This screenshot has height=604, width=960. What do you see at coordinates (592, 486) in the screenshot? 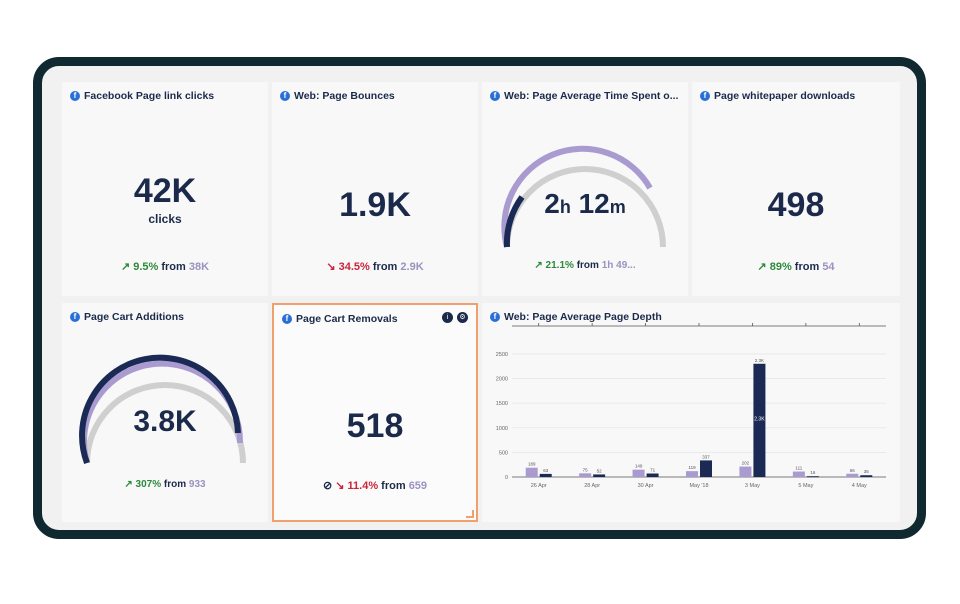
I see `x-tick-label: 28 Apr` at bounding box center [592, 486].